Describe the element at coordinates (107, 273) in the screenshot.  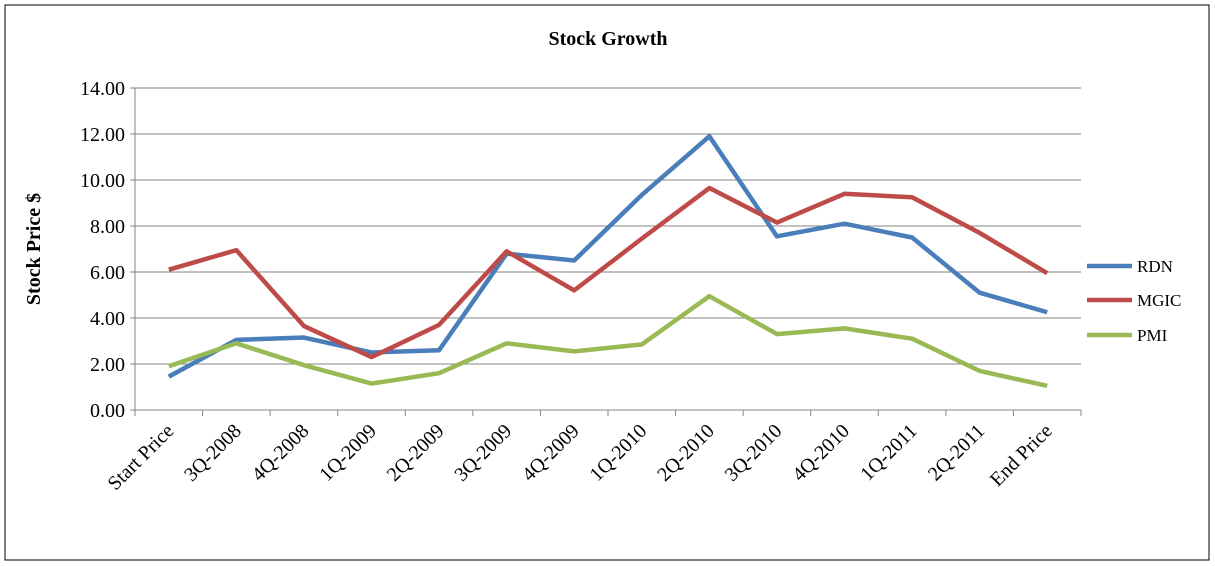
I see `y-tick-label: 6.00` at that location.